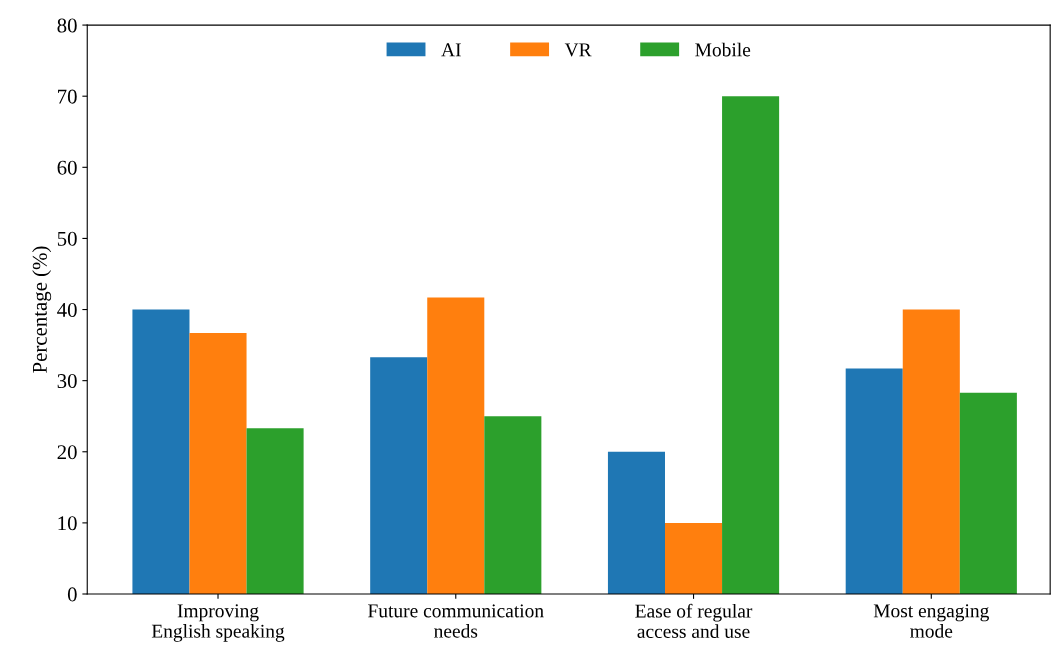  I want to click on x-tick-label: Improving English speaking, so click(218, 623).